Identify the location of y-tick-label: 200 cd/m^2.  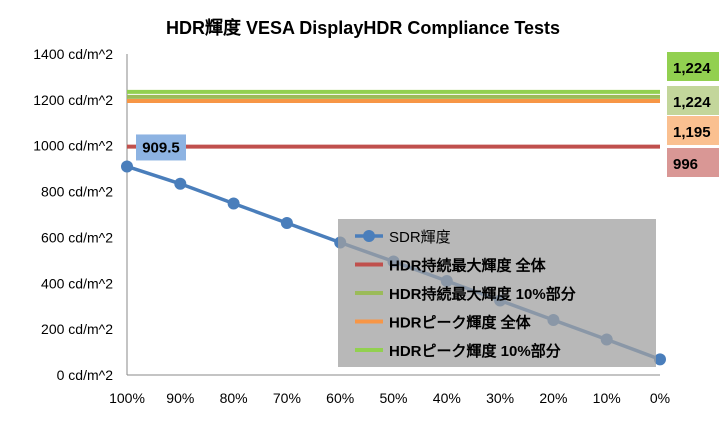
(77, 329).